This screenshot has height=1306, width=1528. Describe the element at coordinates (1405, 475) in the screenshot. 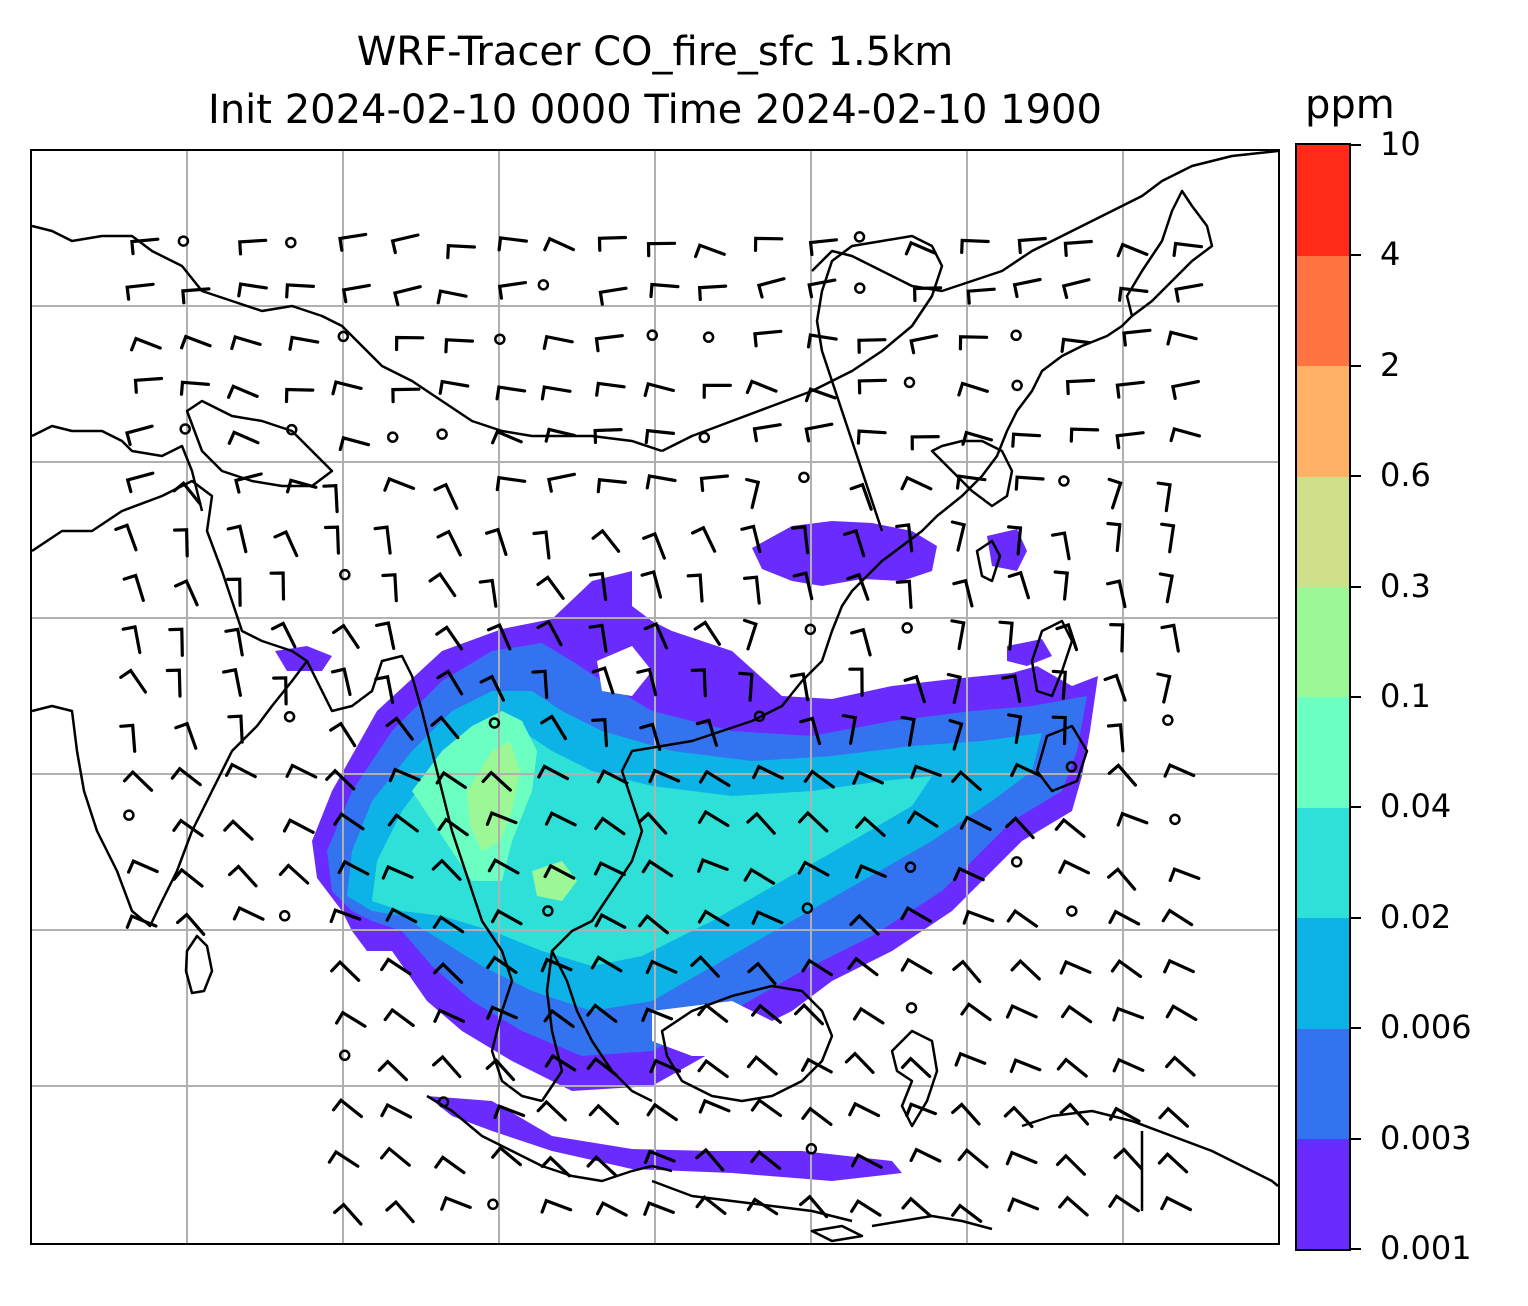

I see `colorbar-tick-label: 0.6` at that location.